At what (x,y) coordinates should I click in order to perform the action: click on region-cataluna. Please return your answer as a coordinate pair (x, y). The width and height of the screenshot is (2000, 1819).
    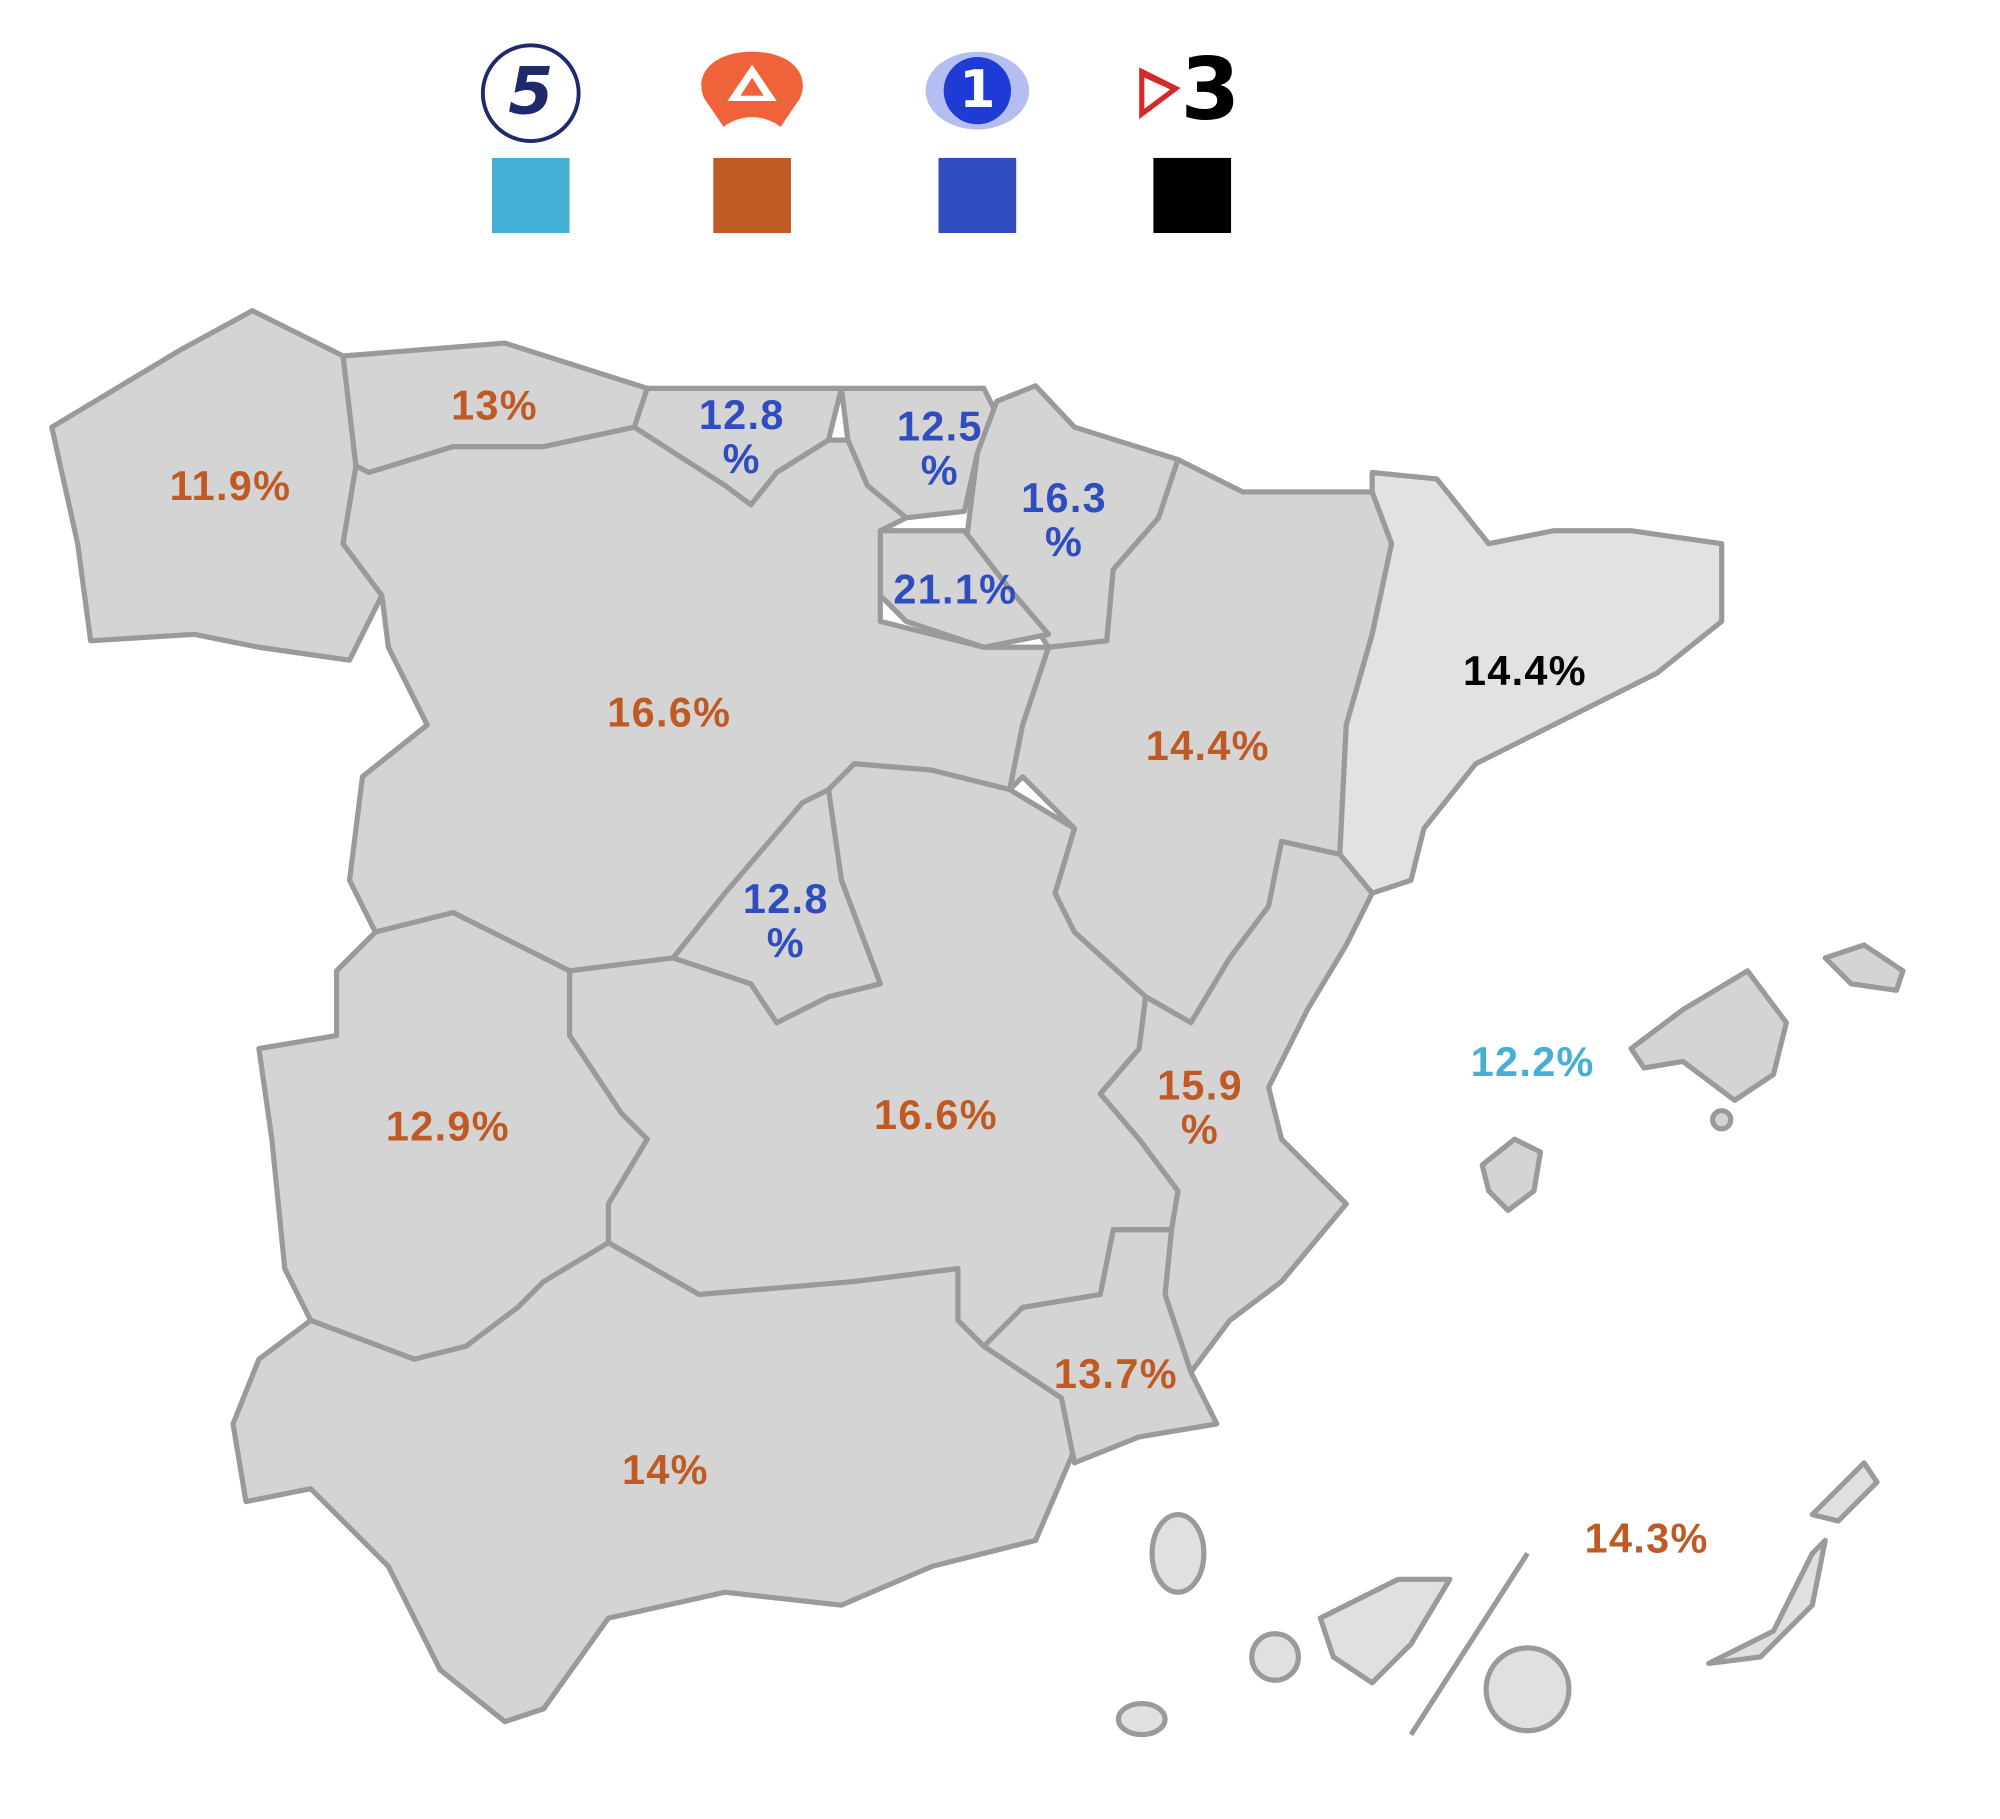
    Looking at the image, I should click on (1531, 682).